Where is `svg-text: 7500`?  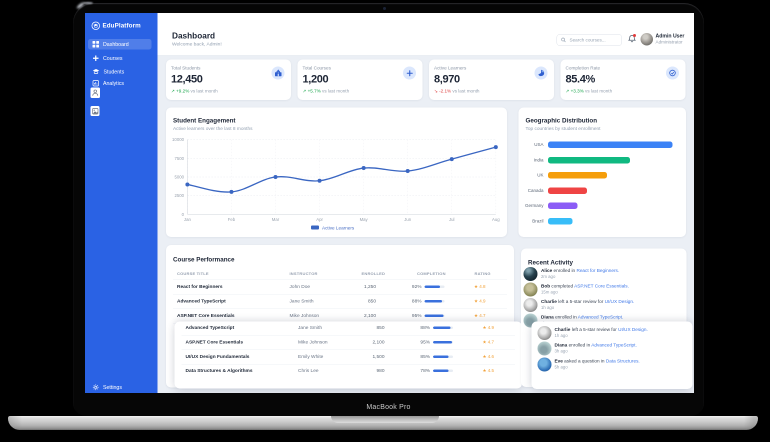 svg-text: 7500 is located at coordinates (179, 158).